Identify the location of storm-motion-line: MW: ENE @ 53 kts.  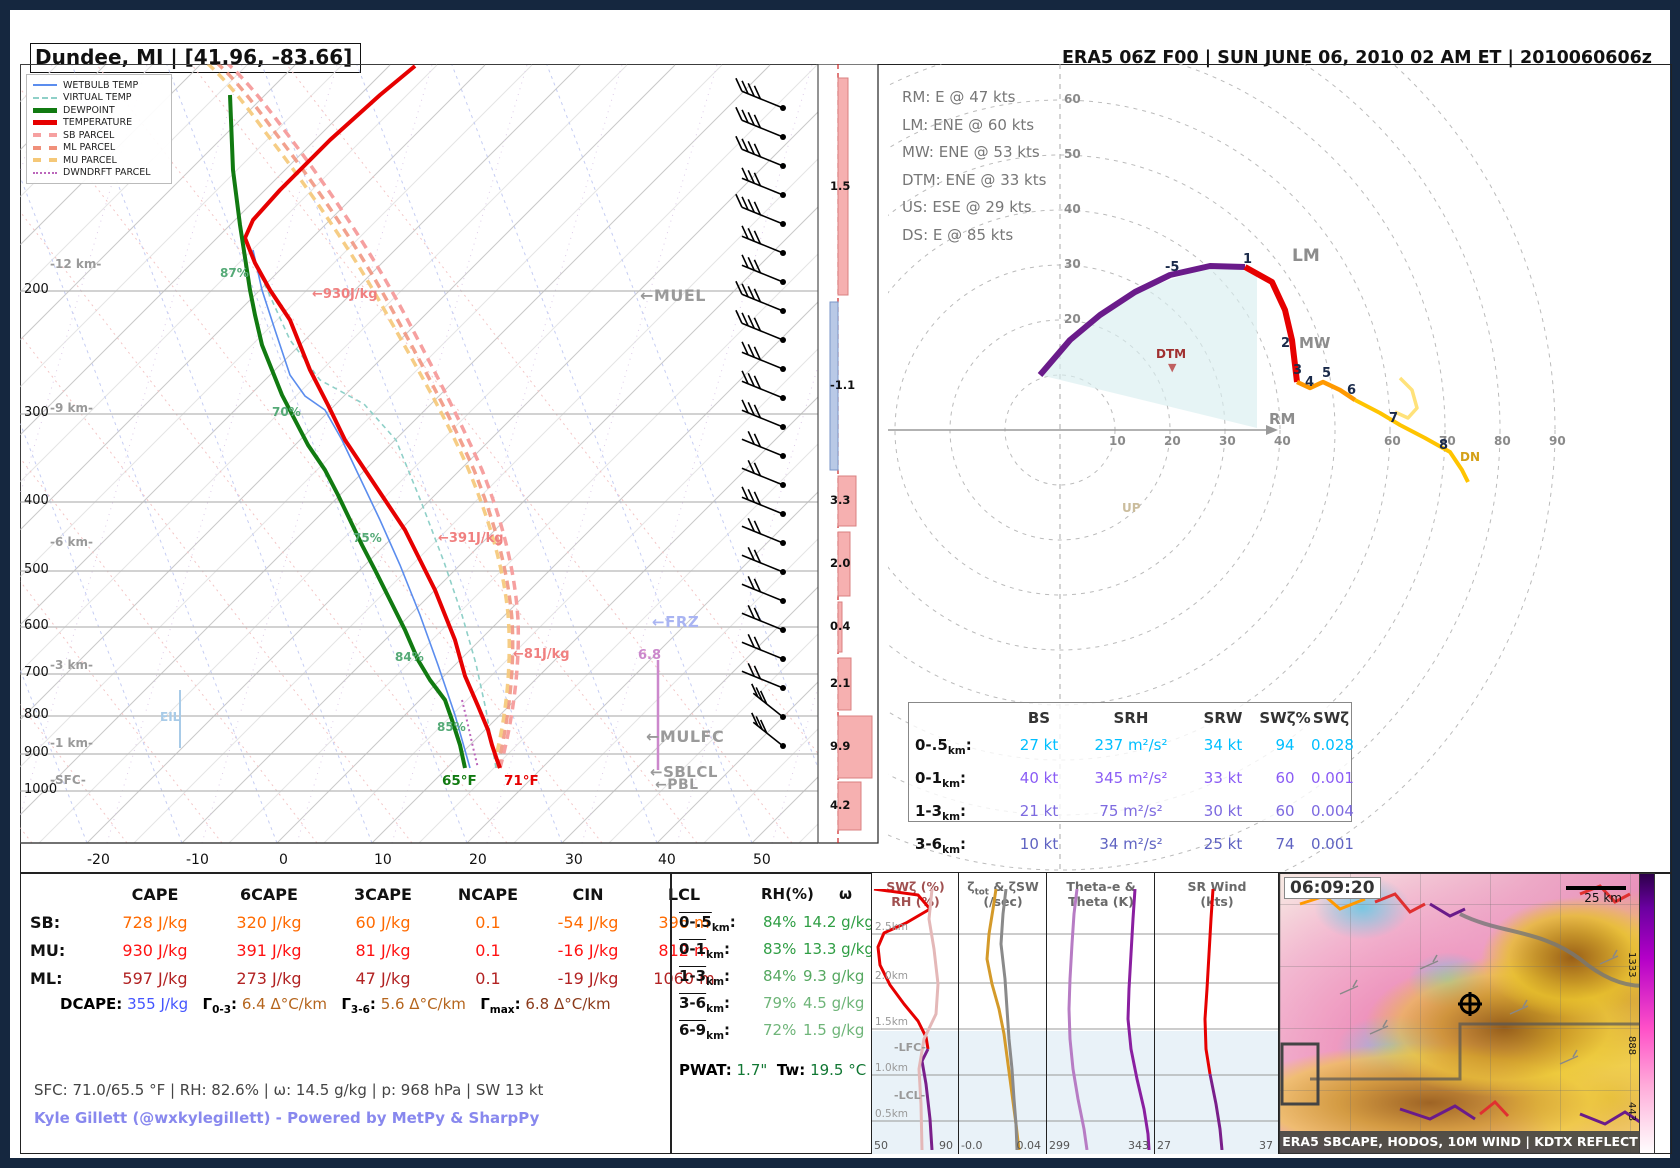
(971, 152).